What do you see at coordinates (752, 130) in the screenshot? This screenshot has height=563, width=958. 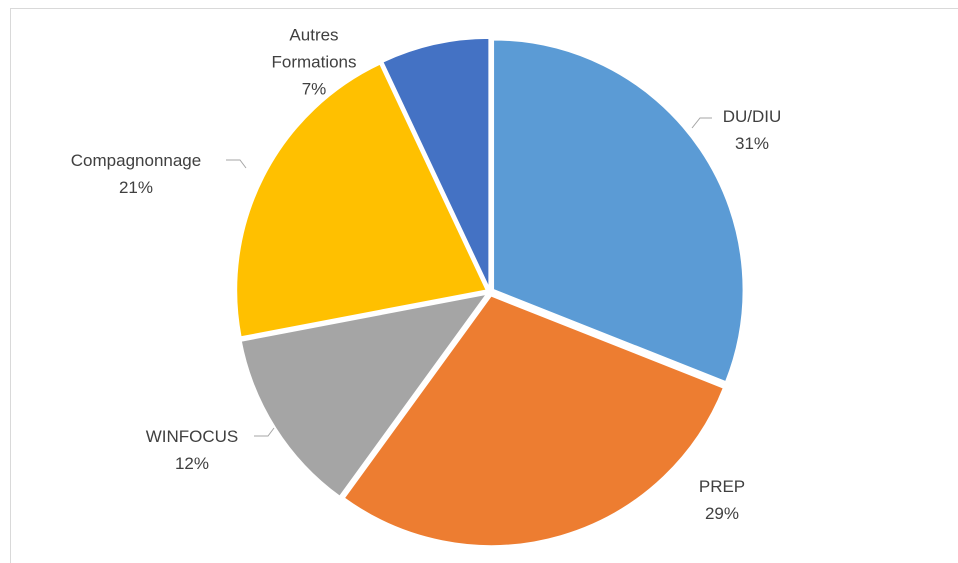 I see `data-label: DU/DIU 31%` at bounding box center [752, 130].